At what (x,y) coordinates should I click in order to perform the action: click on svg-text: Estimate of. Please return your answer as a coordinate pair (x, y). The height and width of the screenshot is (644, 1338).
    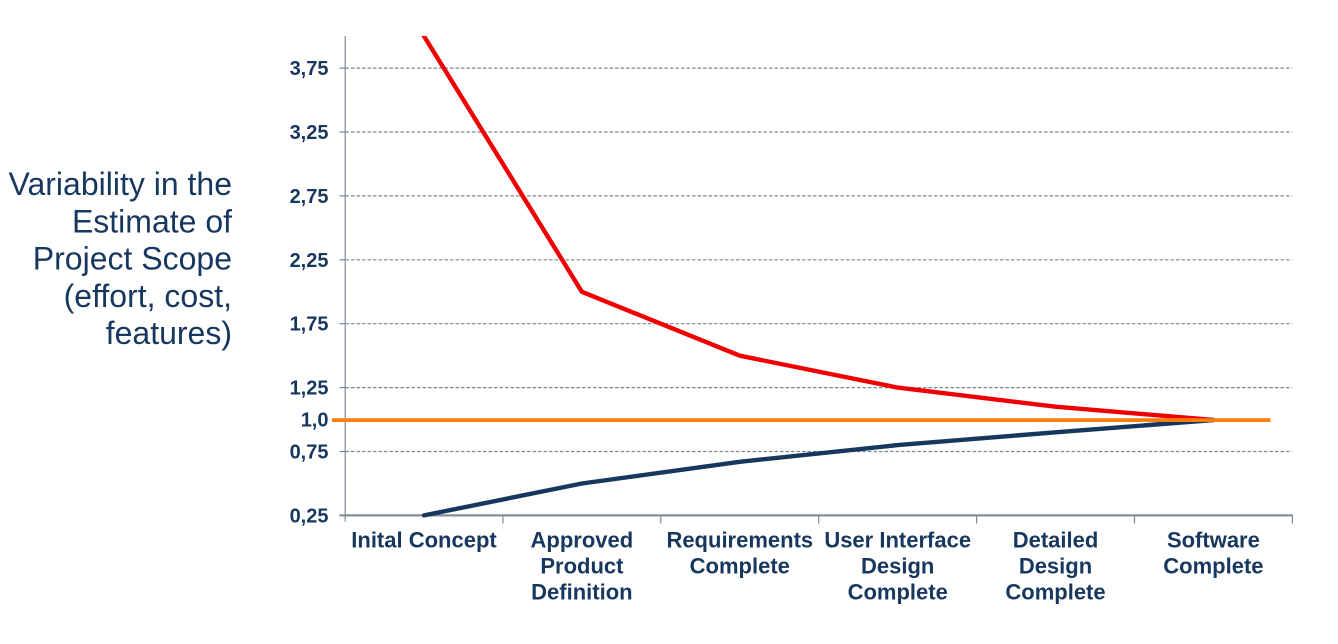
    Looking at the image, I should click on (152, 221).